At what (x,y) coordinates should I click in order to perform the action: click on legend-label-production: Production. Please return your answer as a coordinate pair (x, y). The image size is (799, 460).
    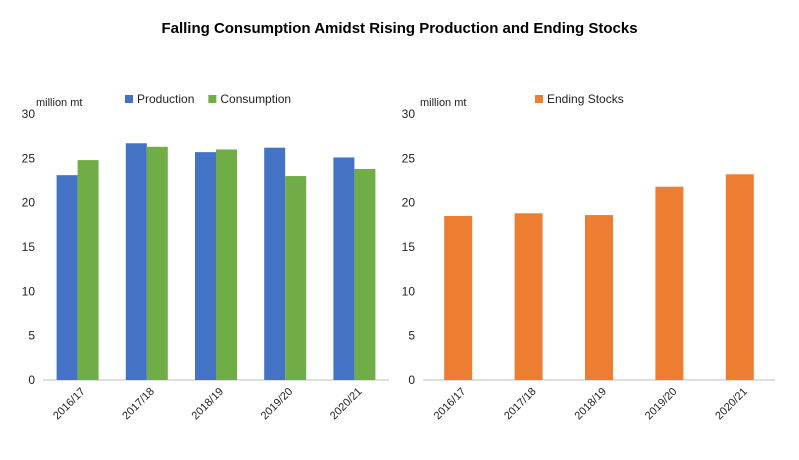
    Looking at the image, I should click on (165, 99).